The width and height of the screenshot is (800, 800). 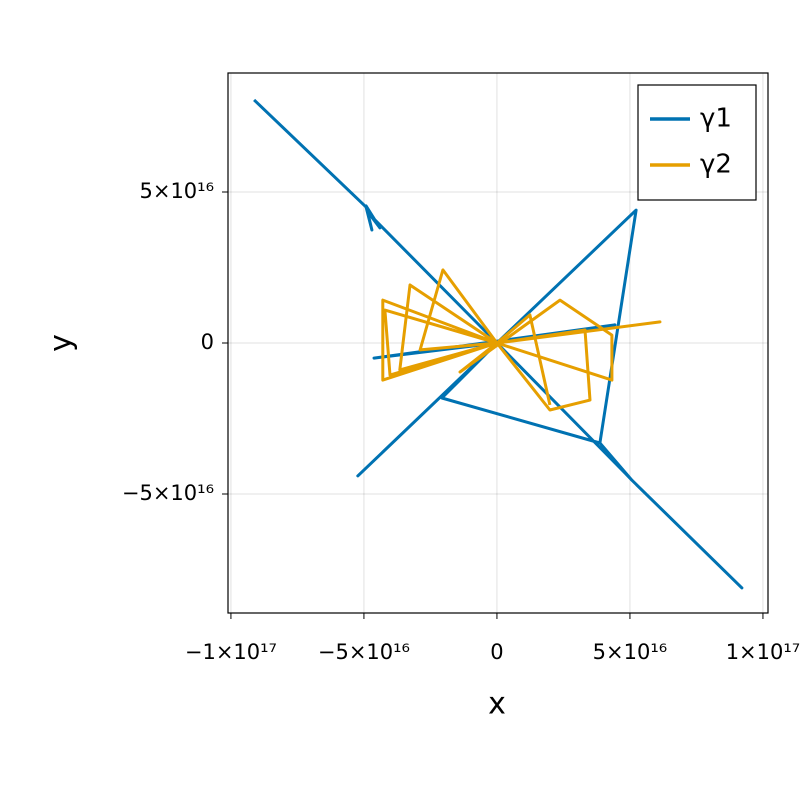 What do you see at coordinates (497, 704) in the screenshot?
I see `x-axis-label: x` at bounding box center [497, 704].